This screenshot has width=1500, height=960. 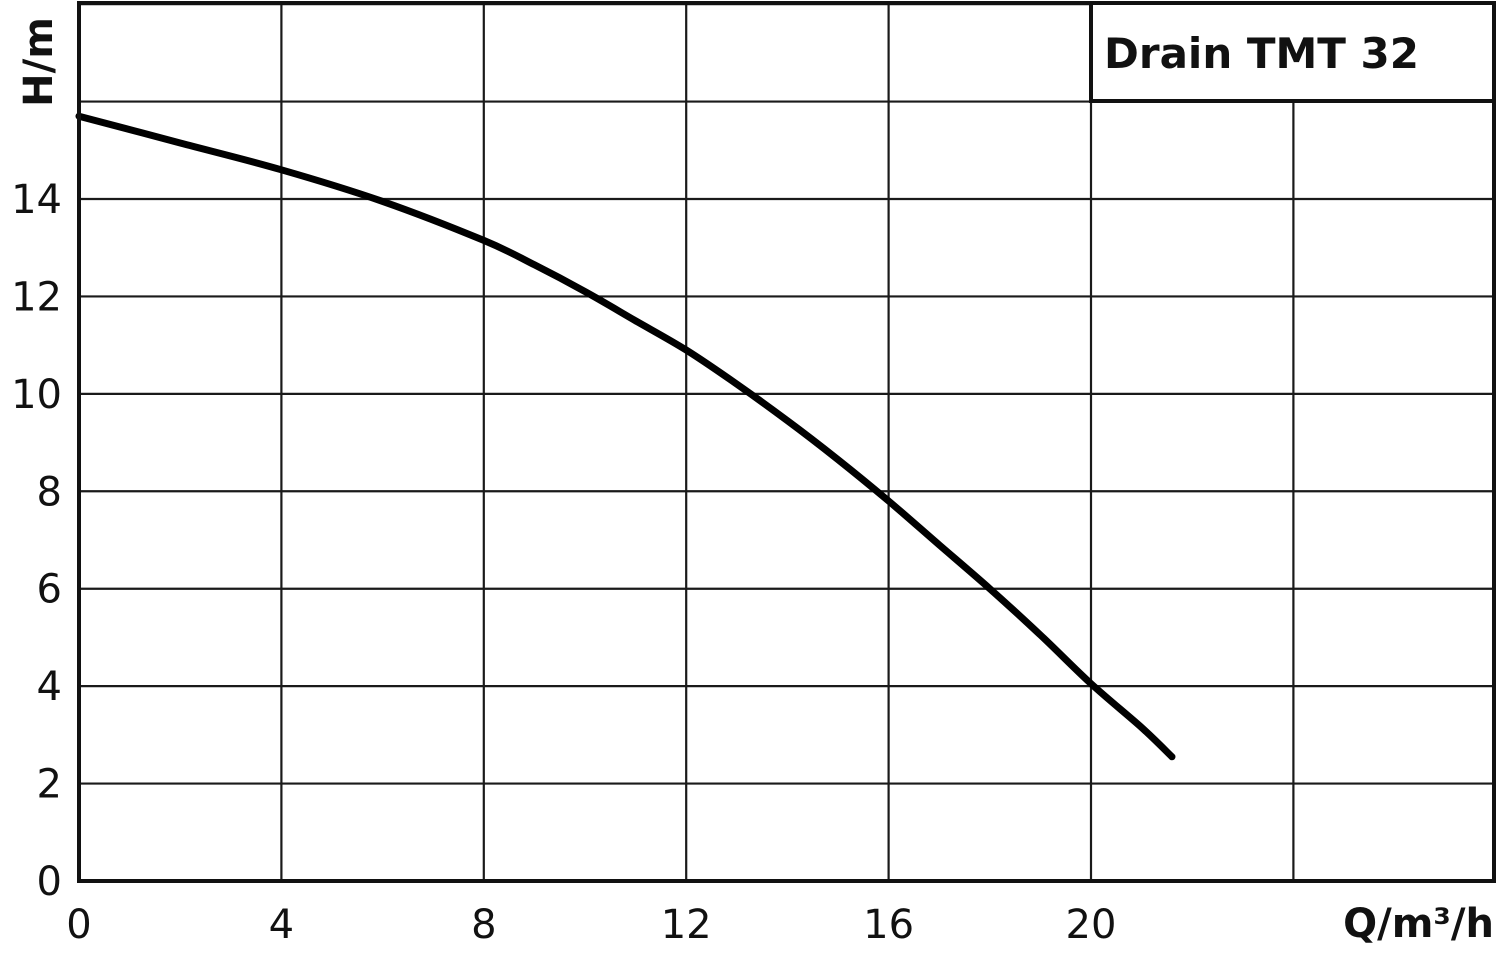 What do you see at coordinates (39, 62) in the screenshot?
I see `y-axis-label: H/m` at bounding box center [39, 62].